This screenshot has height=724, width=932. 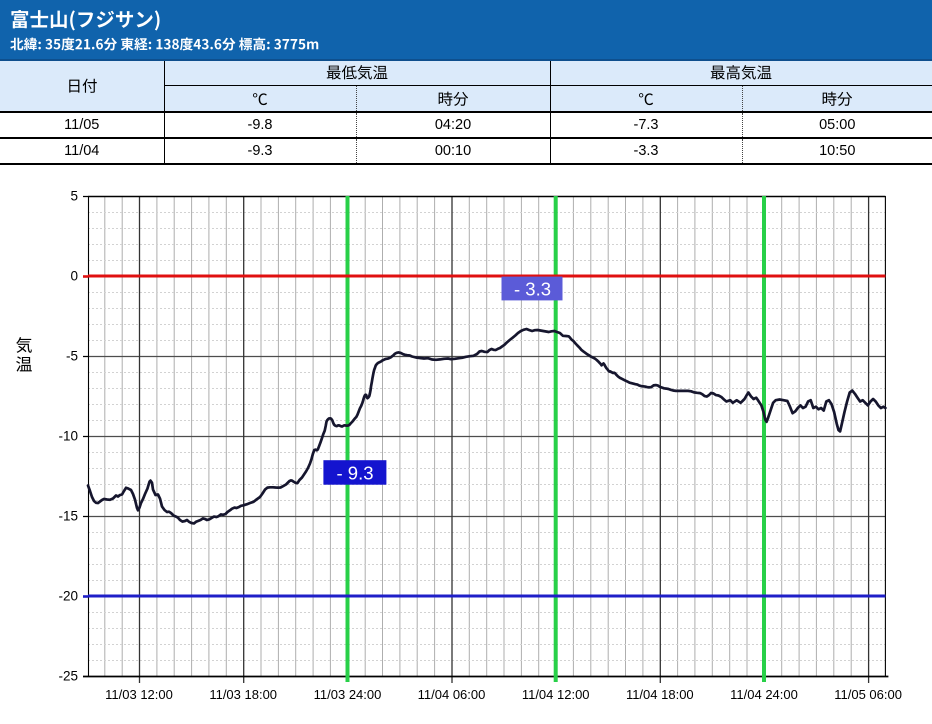 I want to click on svg-text: 11/03 24:00, so click(x=348, y=694).